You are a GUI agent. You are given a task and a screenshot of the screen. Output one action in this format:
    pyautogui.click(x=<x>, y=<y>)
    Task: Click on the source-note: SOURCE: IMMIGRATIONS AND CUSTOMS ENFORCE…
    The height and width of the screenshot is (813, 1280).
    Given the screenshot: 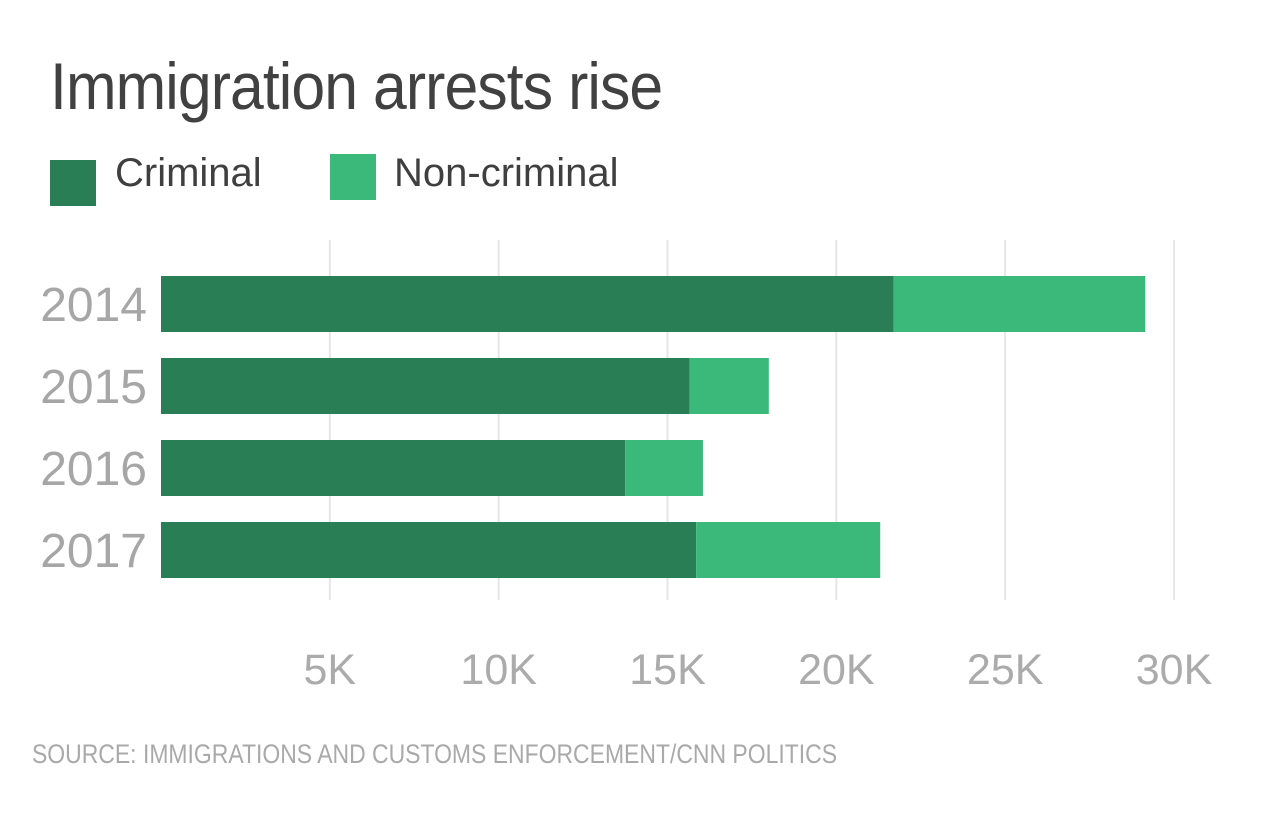 What is the action you would take?
    pyautogui.click(x=435, y=754)
    